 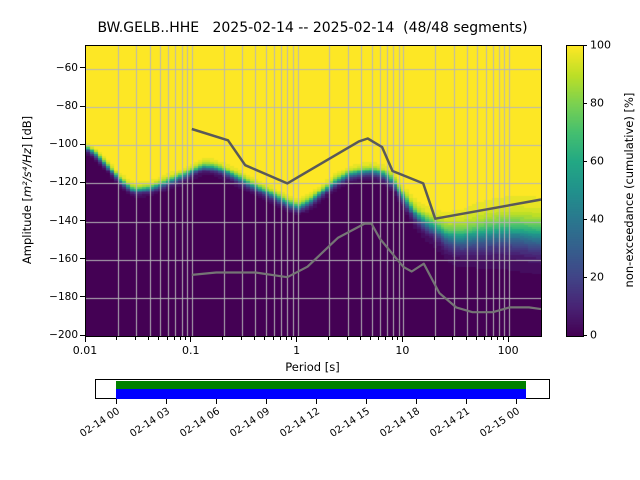 What do you see at coordinates (63, 220) in the screenshot?
I see `y-tick-label: −140` at bounding box center [63, 220].